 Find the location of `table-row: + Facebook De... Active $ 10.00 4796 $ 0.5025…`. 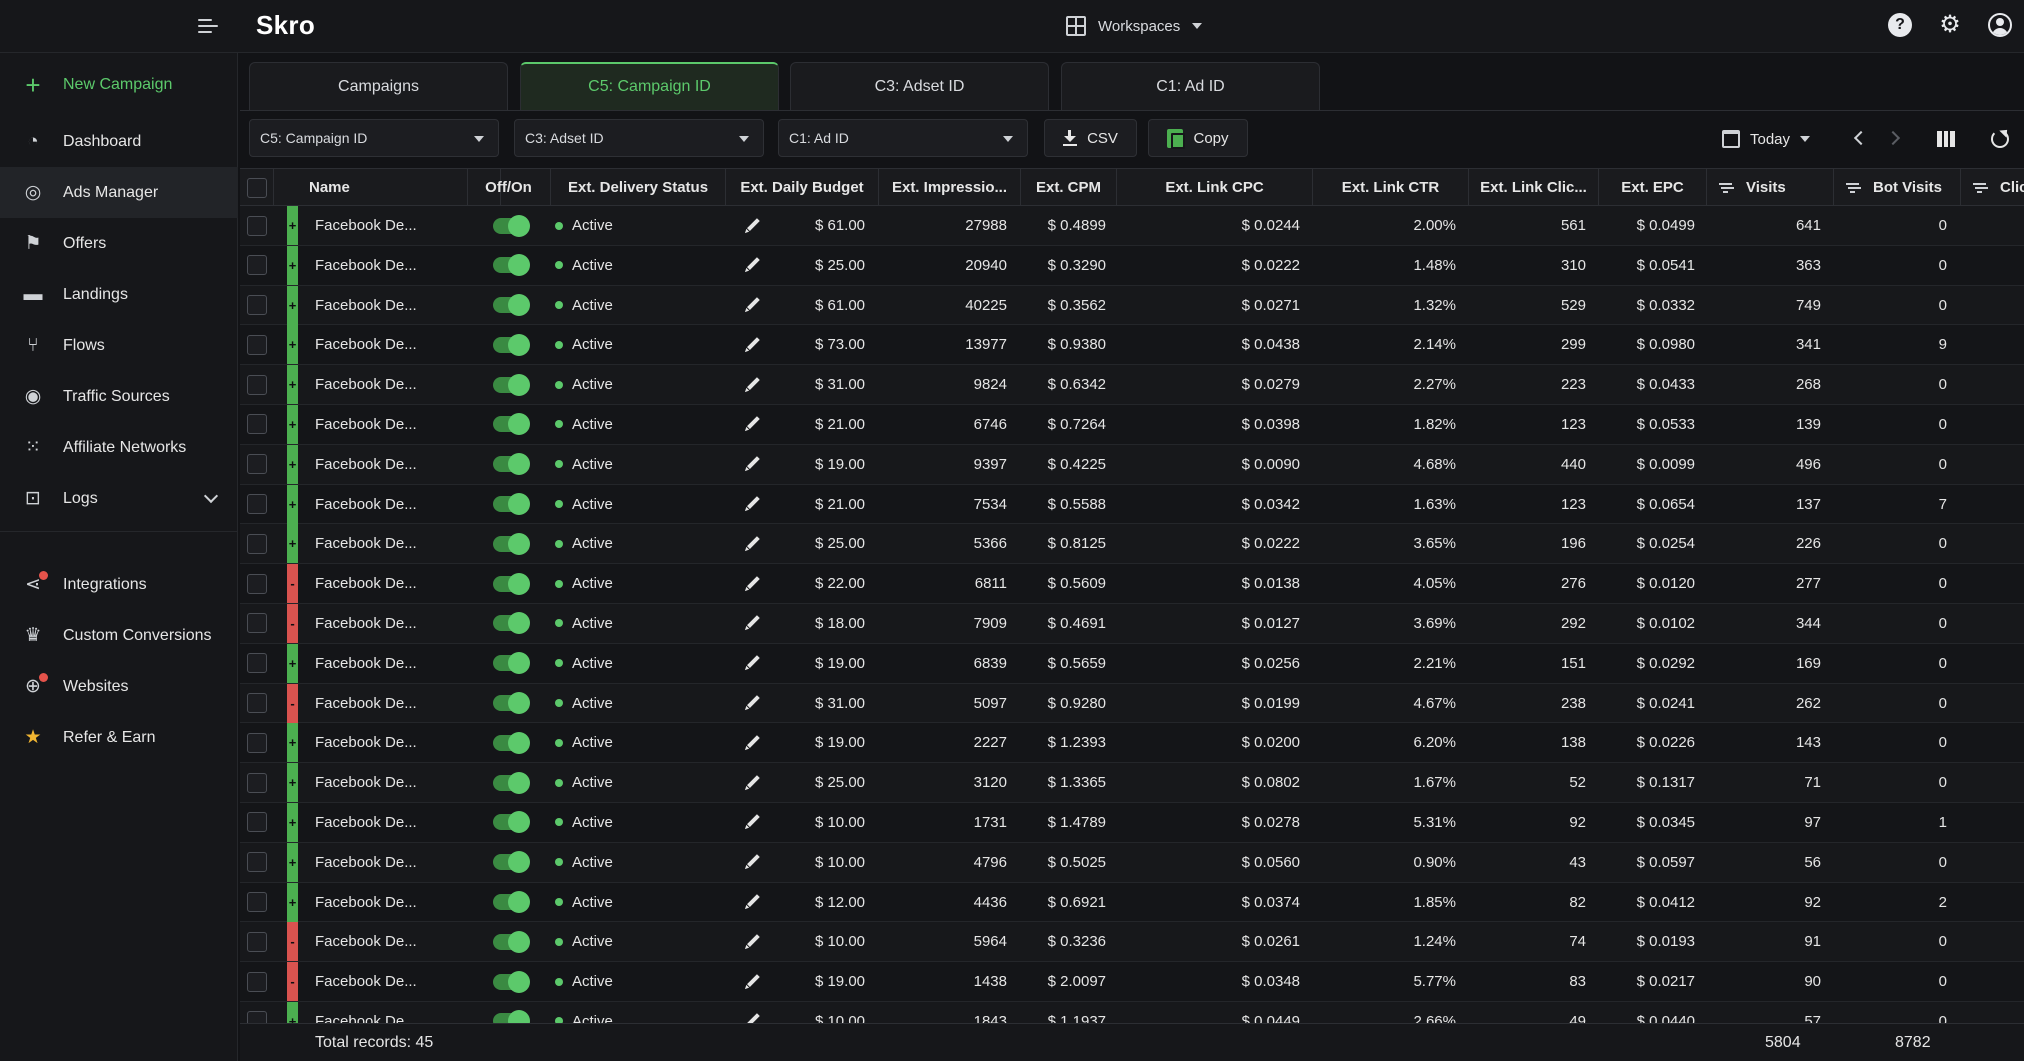

table-row: + Facebook De... Active $ 10.00 4796 $ 0.5025… is located at coordinates (1132, 862).